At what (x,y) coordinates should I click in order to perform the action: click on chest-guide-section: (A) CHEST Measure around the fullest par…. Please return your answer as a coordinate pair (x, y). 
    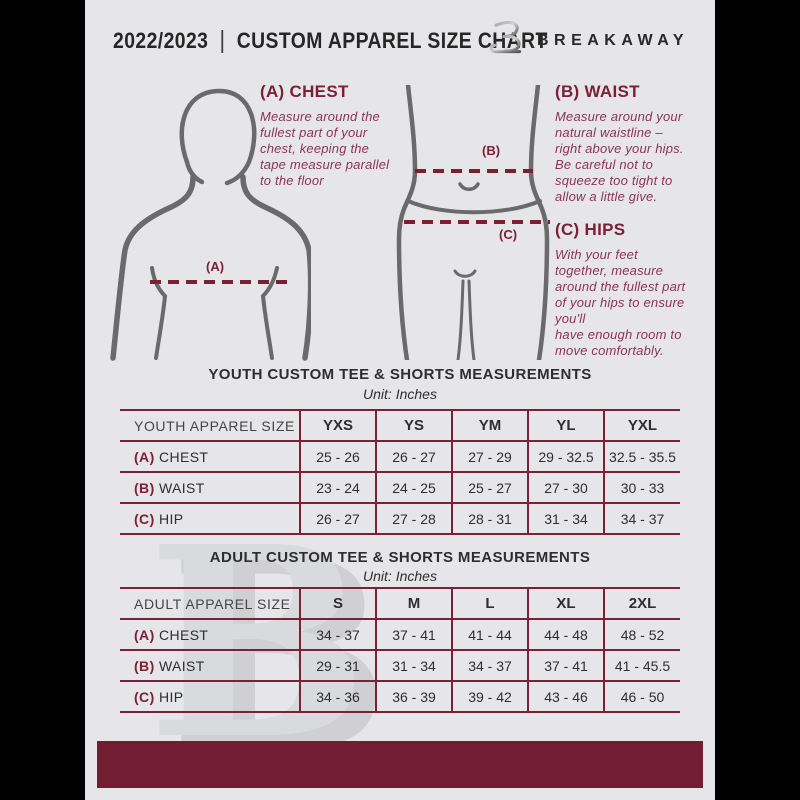
    Looking at the image, I should click on (340, 135).